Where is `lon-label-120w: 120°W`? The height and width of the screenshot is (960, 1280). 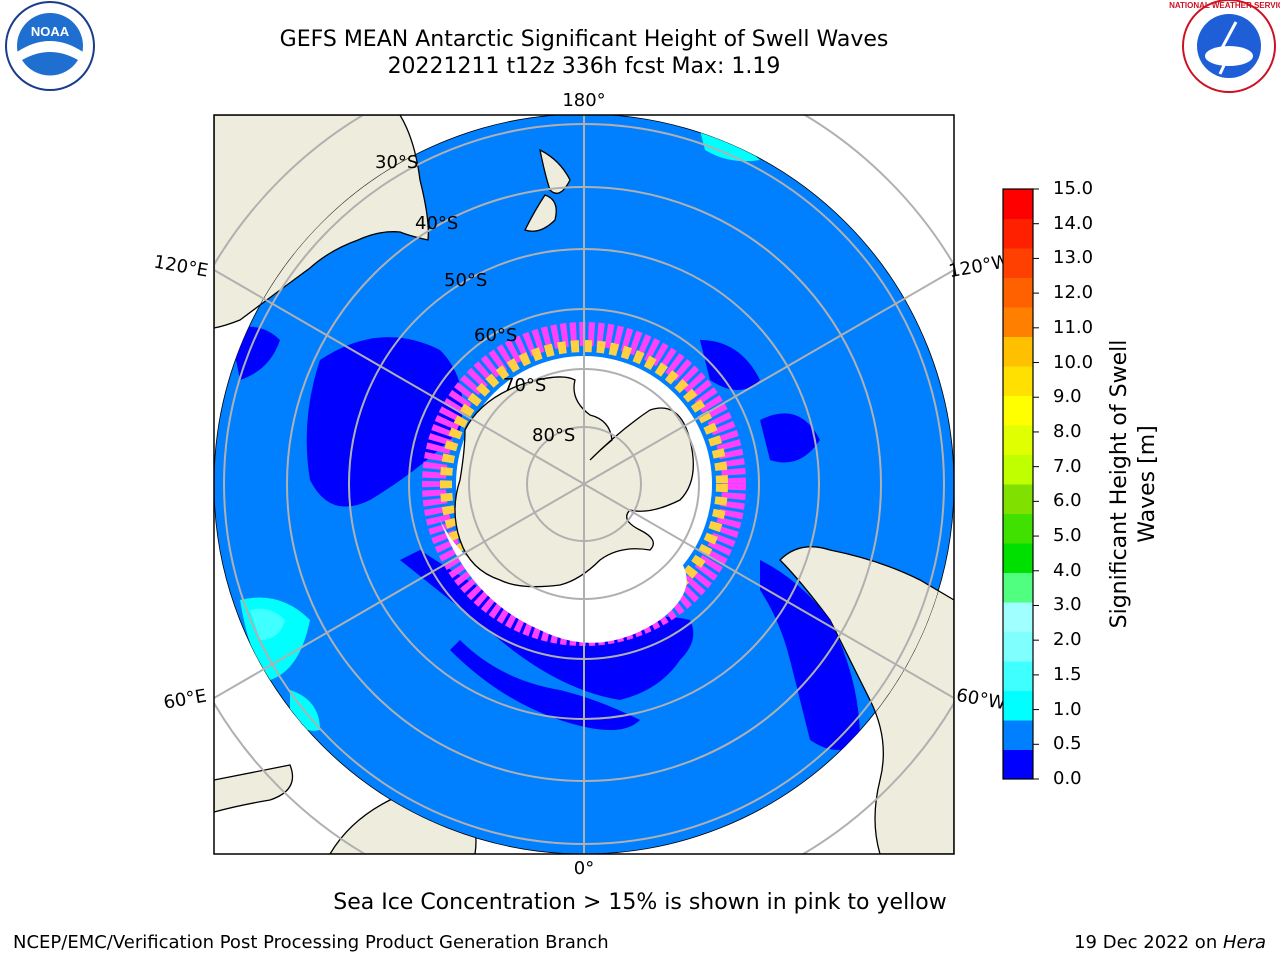
lon-label-120w: 120°W is located at coordinates (979, 266).